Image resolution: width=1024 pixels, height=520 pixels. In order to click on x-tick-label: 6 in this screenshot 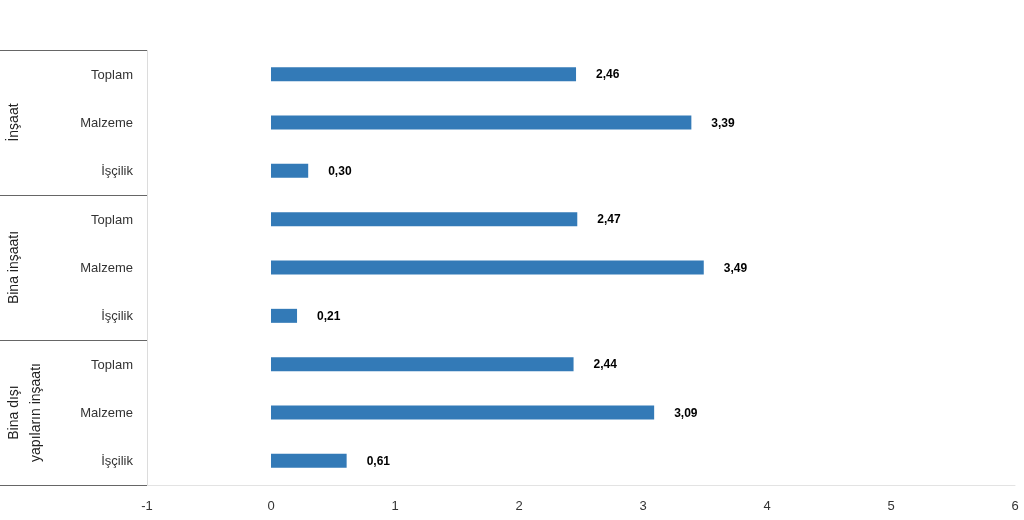, I will do `click(1015, 505)`.